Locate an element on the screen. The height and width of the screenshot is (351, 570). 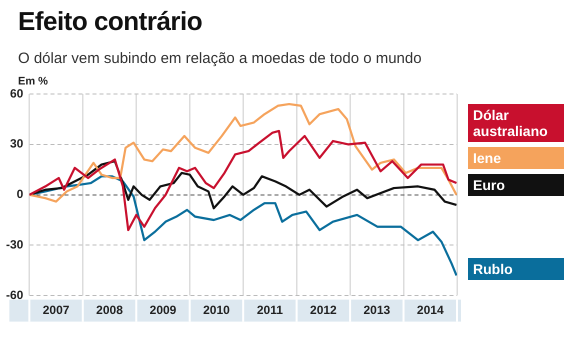
chart-subtitle: O dólar vem subindo em relação a moedas de todo o mundo is located at coordinates (220, 58).